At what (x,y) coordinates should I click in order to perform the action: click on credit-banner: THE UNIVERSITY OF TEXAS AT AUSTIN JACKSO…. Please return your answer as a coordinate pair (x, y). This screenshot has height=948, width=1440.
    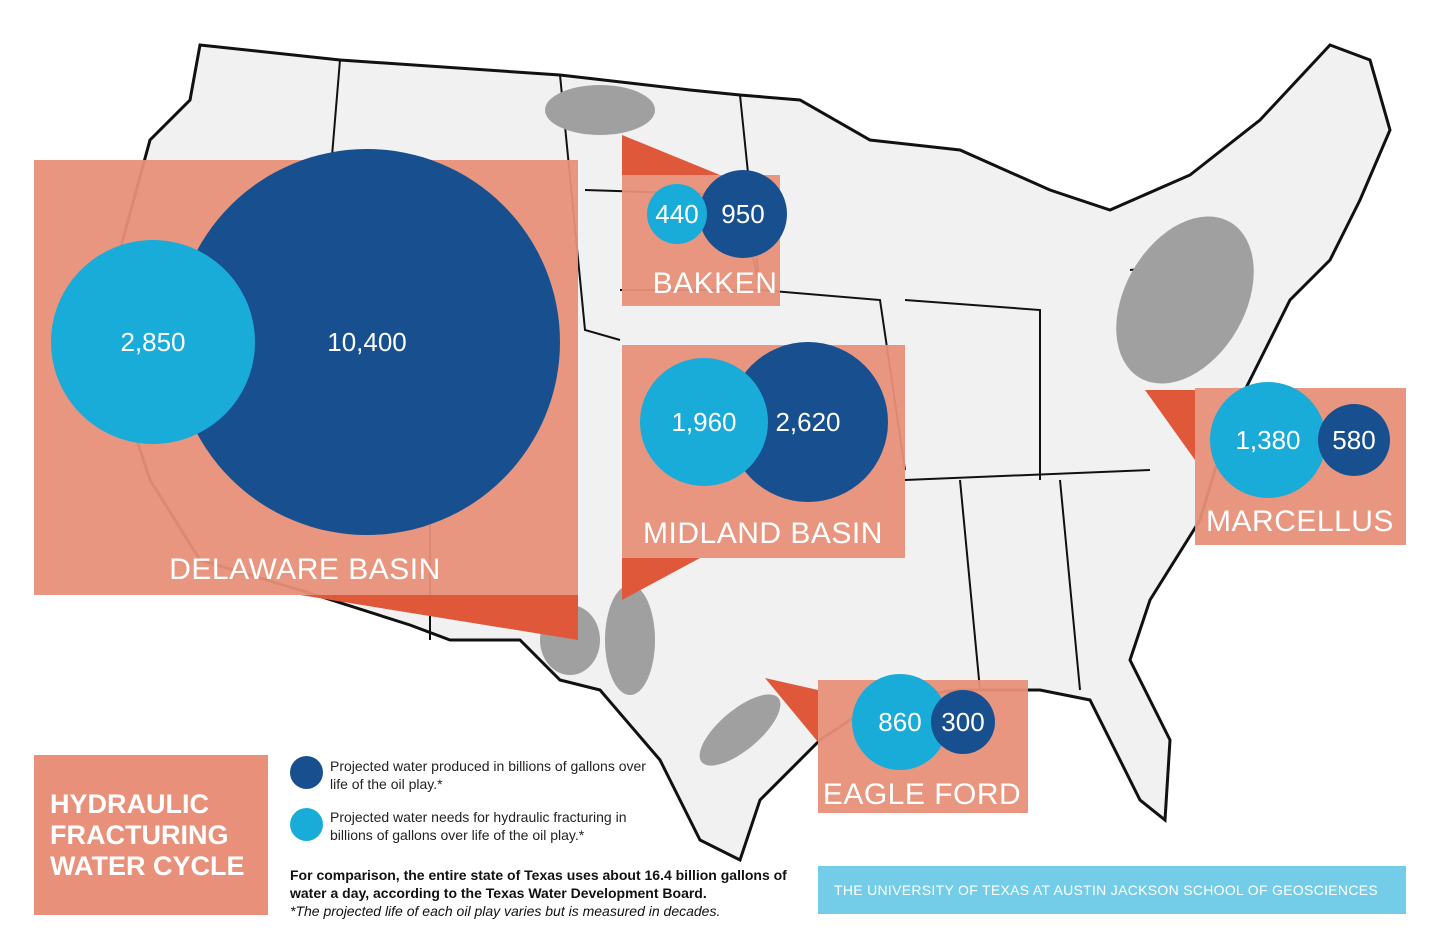
    Looking at the image, I should click on (1112, 890).